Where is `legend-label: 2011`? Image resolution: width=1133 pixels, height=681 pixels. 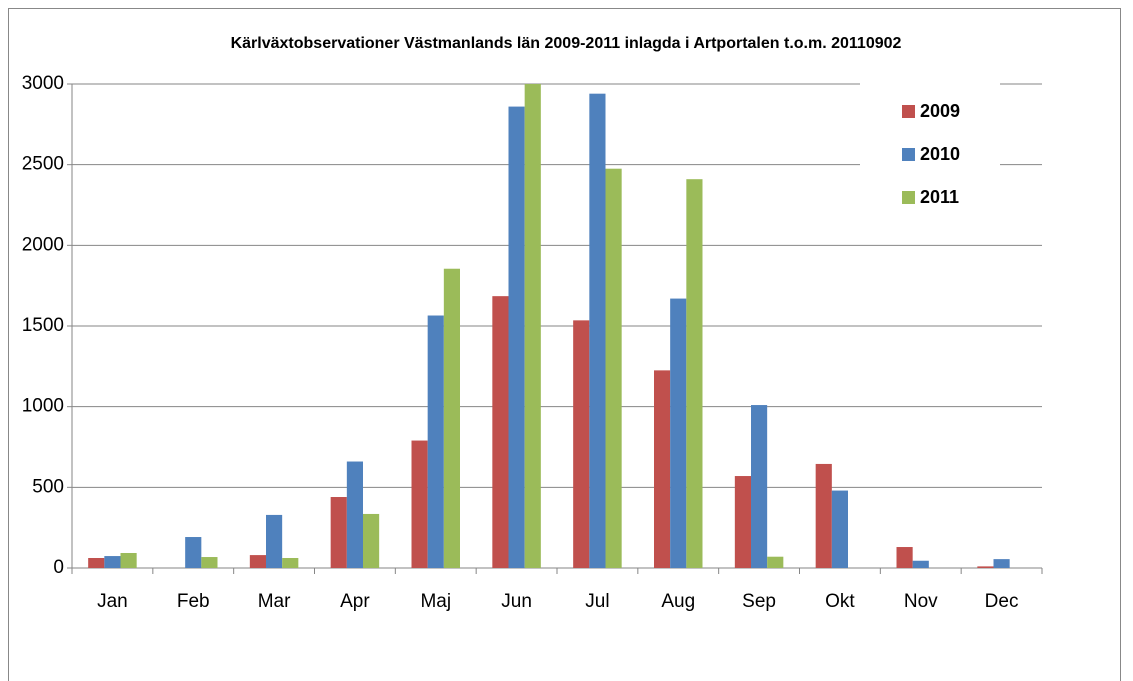
legend-label: 2011 is located at coordinates (939, 197).